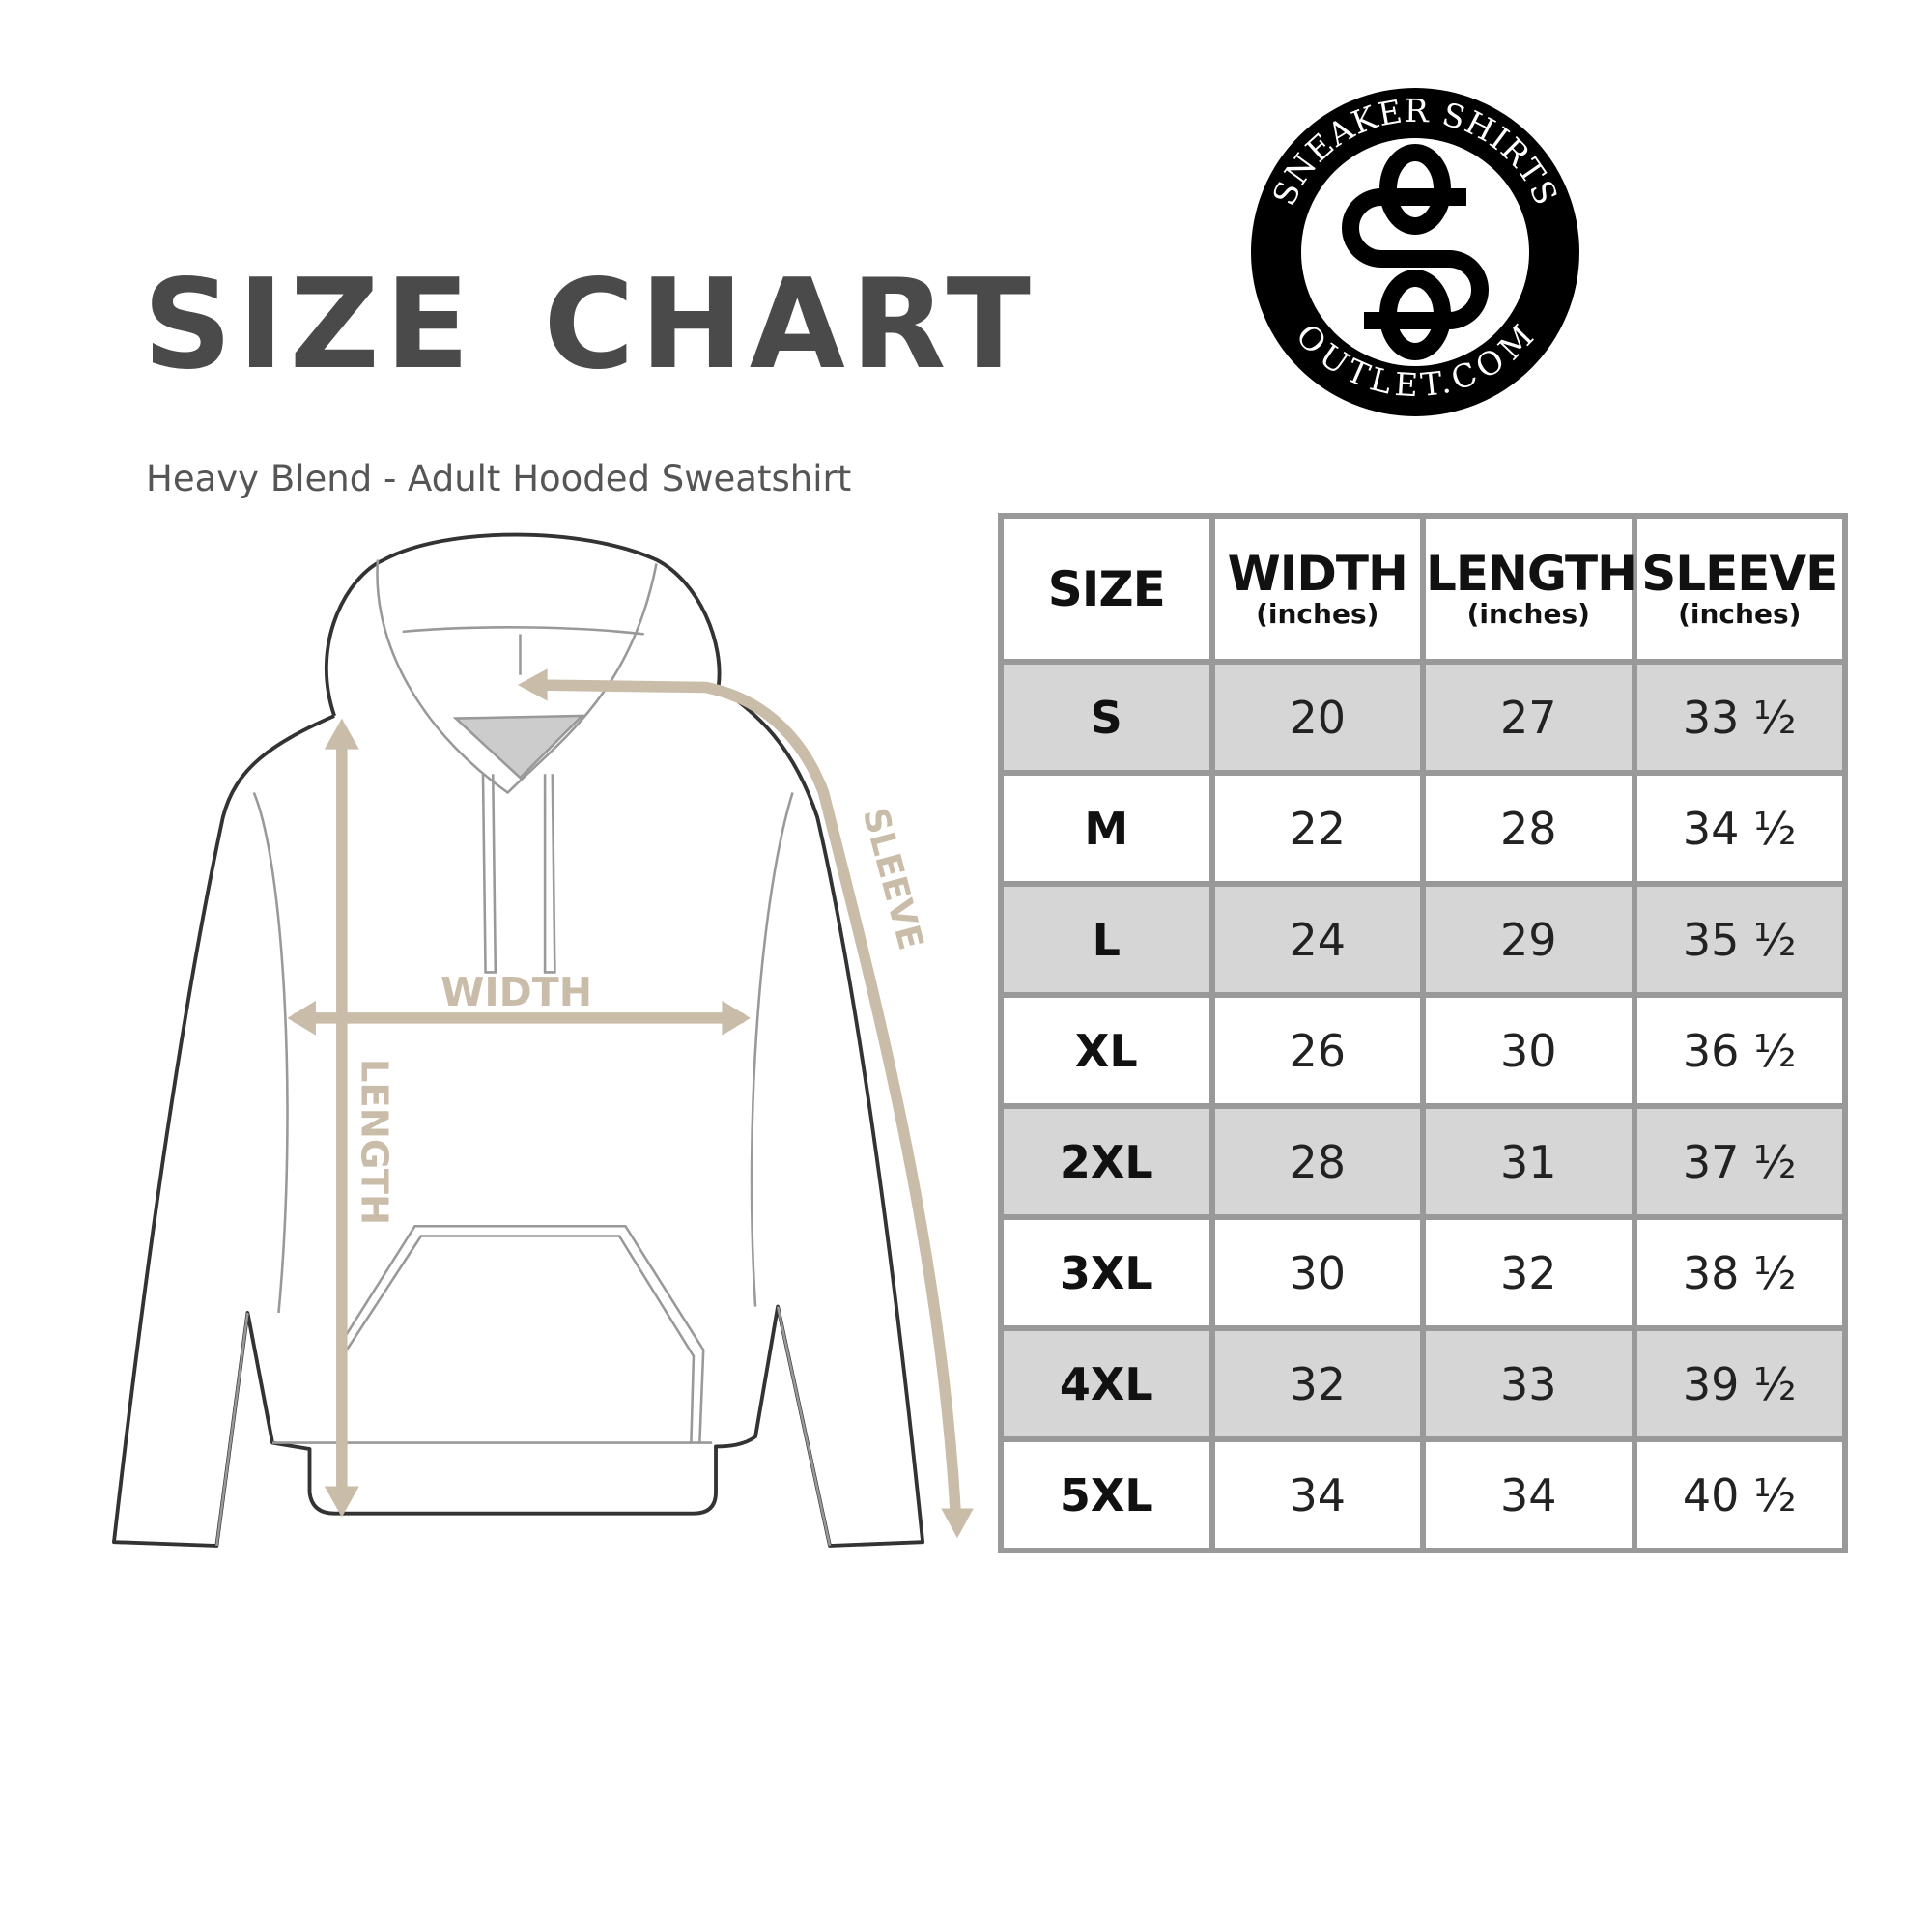 The width and height of the screenshot is (1932, 1932). I want to click on cell-size: 5XL, so click(1106, 1494).